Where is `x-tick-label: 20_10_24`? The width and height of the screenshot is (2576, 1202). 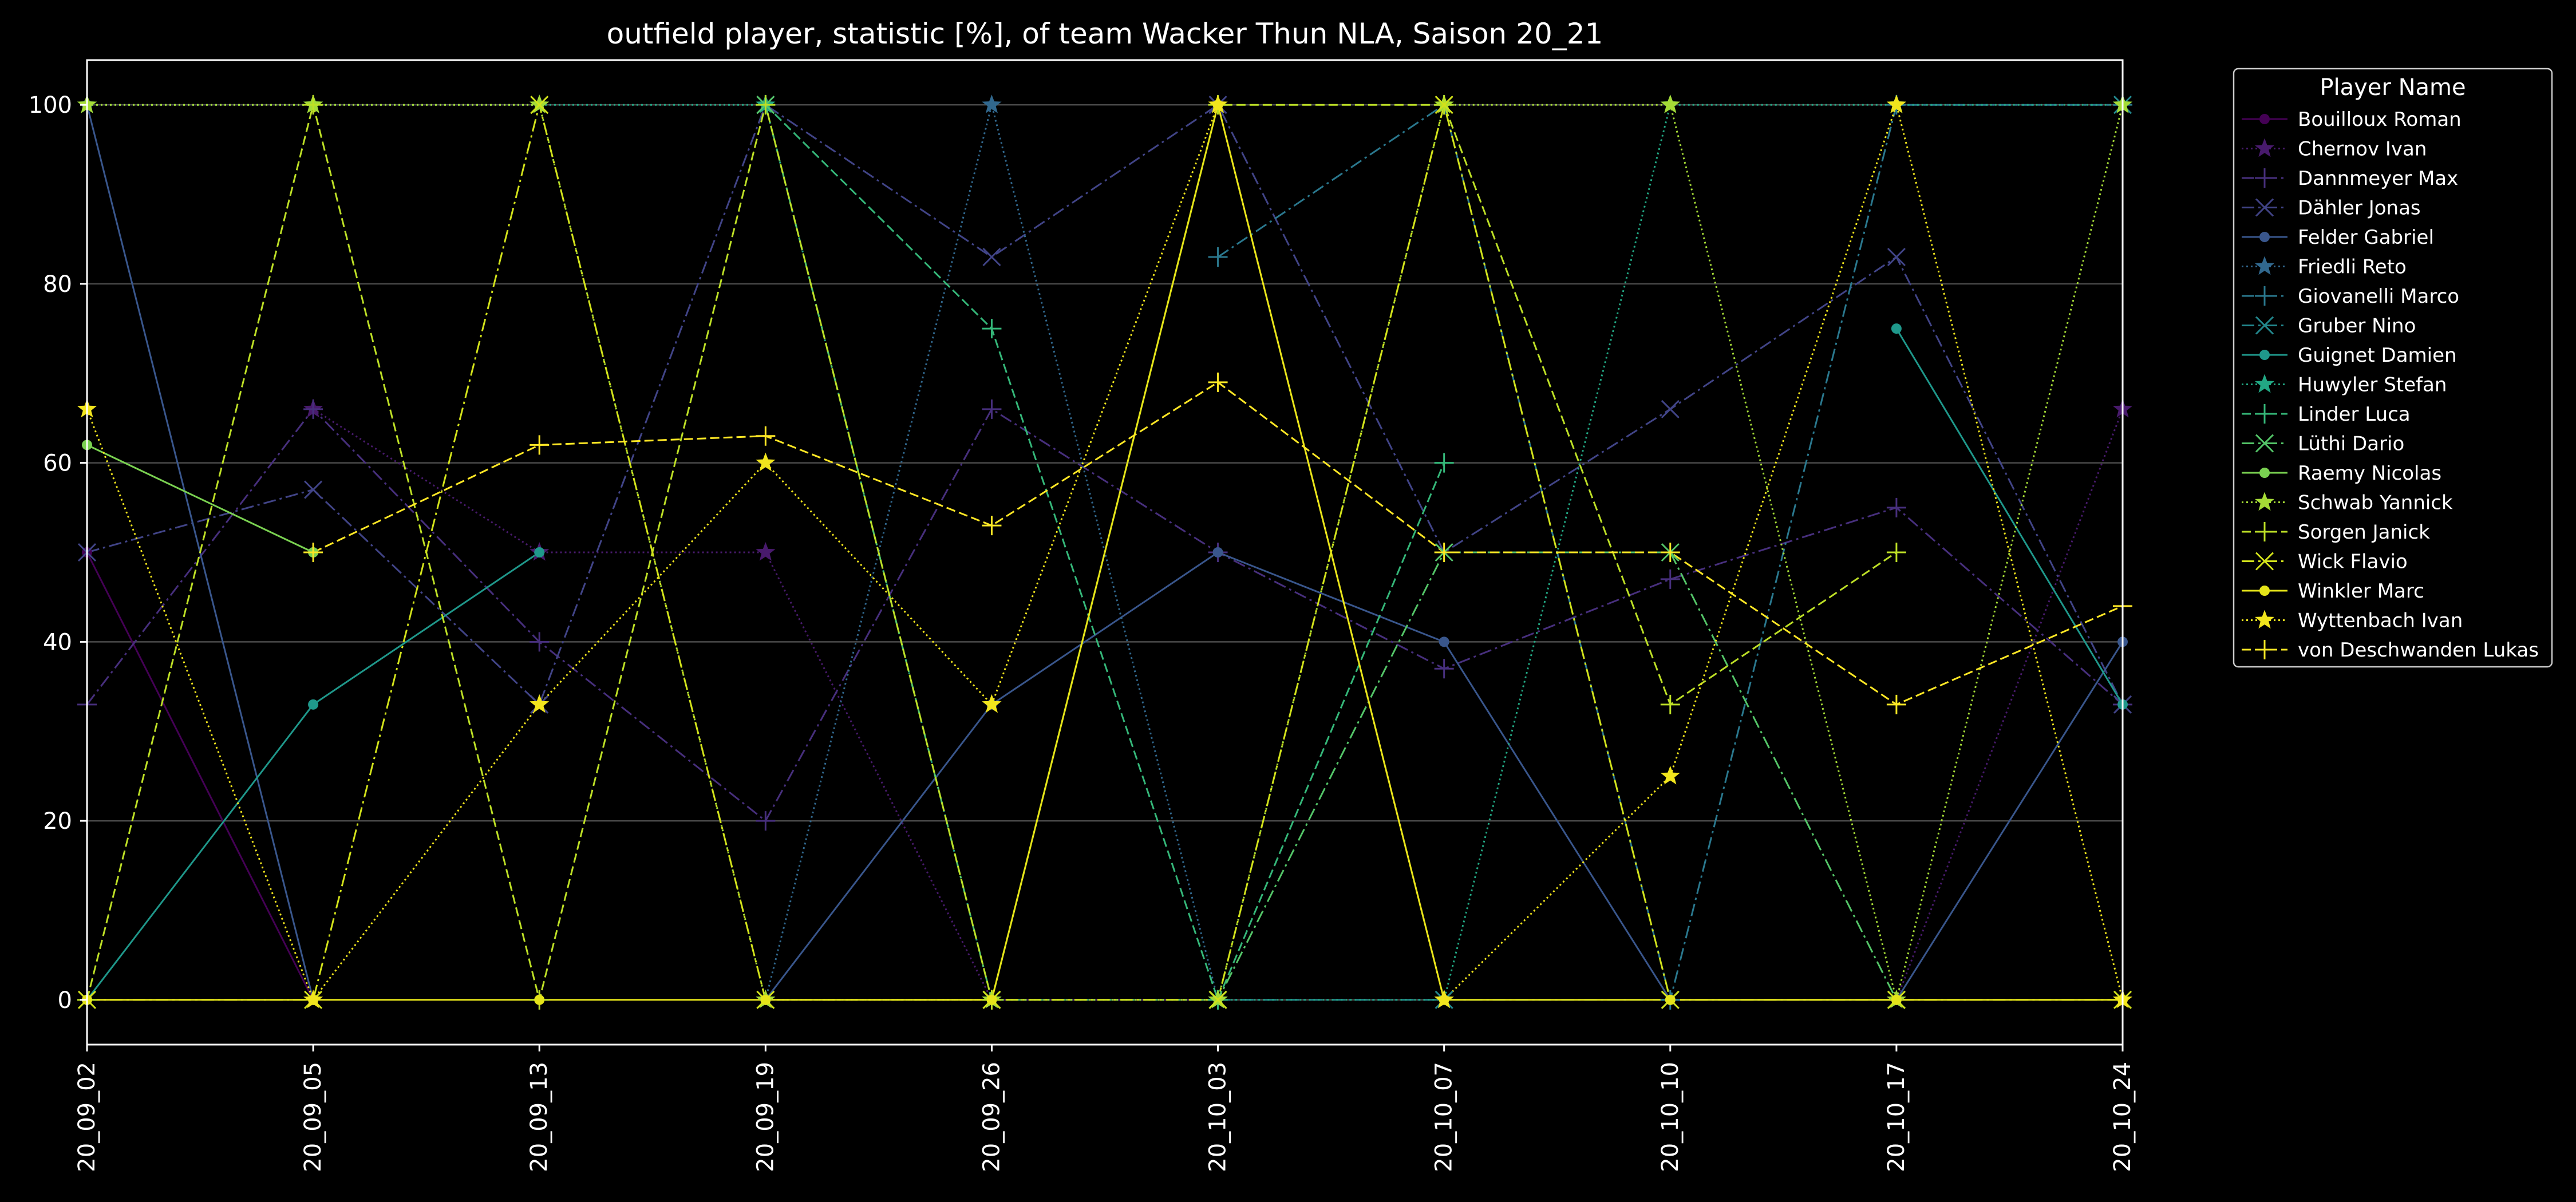 x-tick-label: 20_10_24 is located at coordinates (2122, 1117).